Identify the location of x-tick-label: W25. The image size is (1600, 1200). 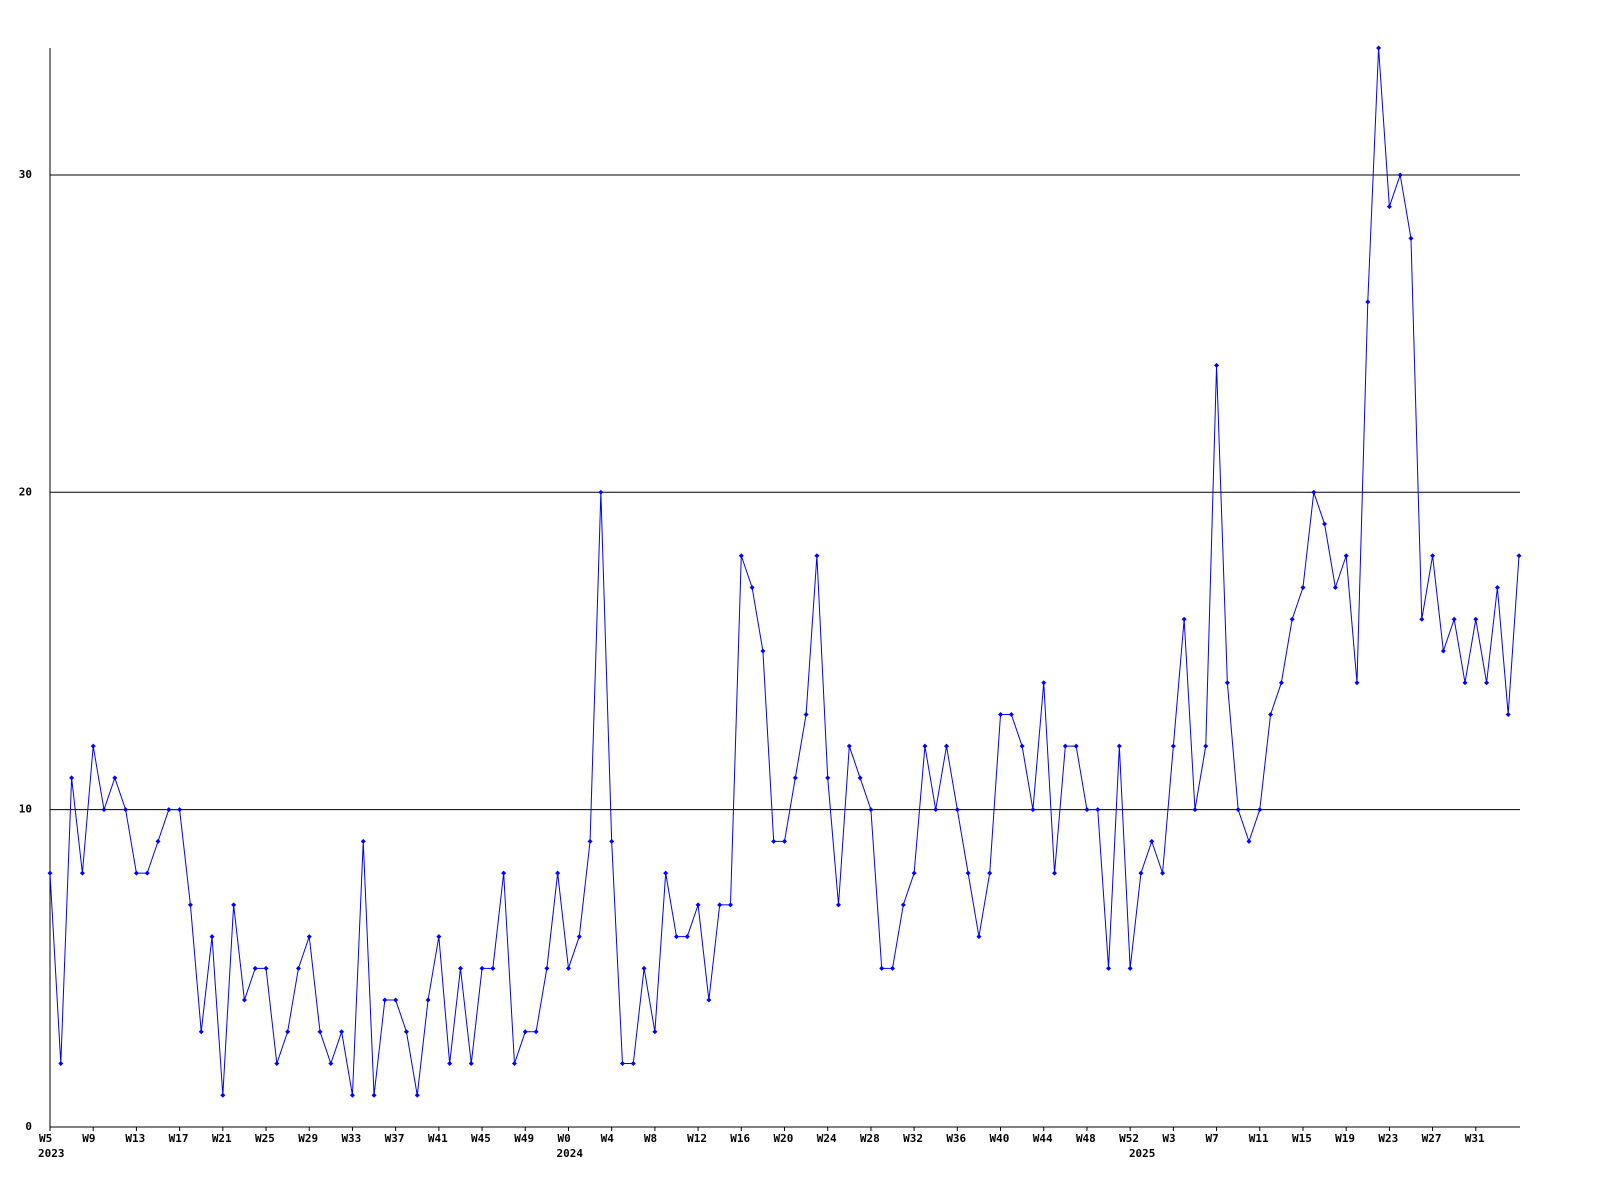
(265, 1138).